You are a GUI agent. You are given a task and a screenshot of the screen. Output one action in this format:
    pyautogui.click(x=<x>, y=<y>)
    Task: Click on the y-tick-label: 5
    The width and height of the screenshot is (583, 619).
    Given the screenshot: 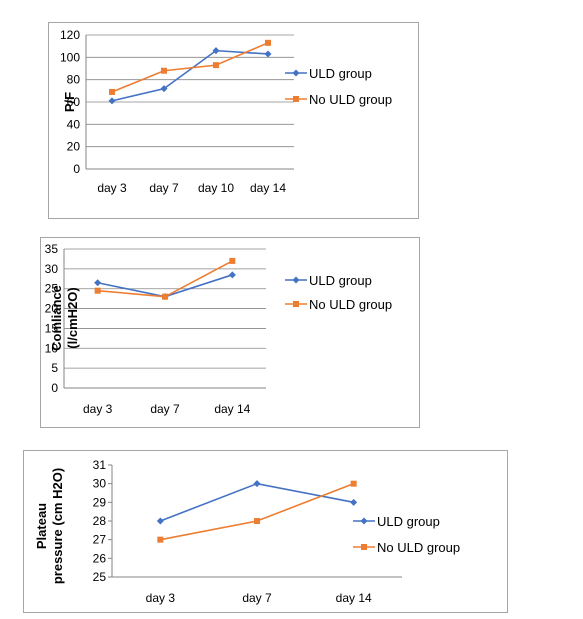 What is the action you would take?
    pyautogui.click(x=54, y=368)
    